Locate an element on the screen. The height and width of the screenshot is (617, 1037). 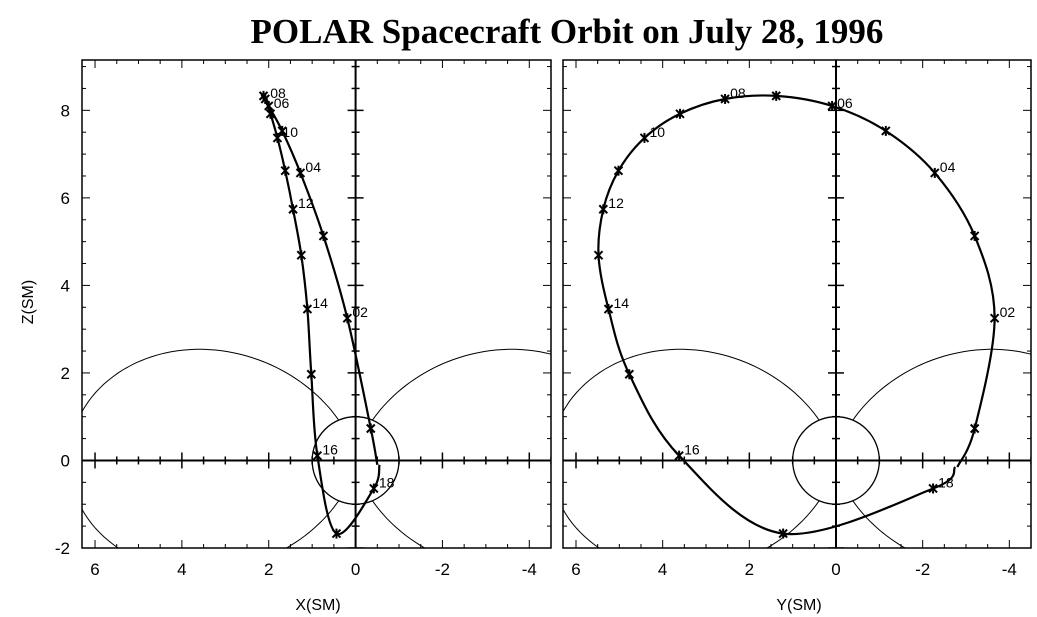
y-tick-label: 8 is located at coordinates (65, 110).